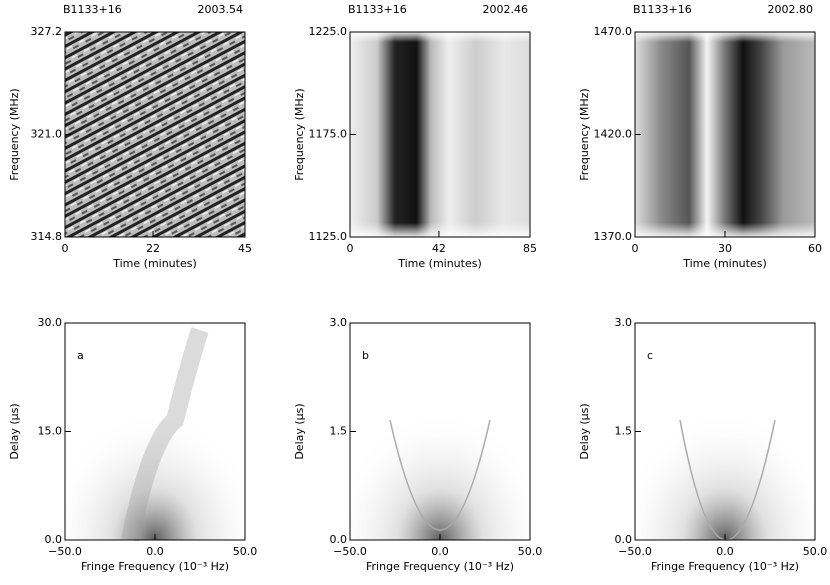 The width and height of the screenshot is (830, 585). Describe the element at coordinates (245, 248) in the screenshot. I see `x-tick-label: 45` at that location.